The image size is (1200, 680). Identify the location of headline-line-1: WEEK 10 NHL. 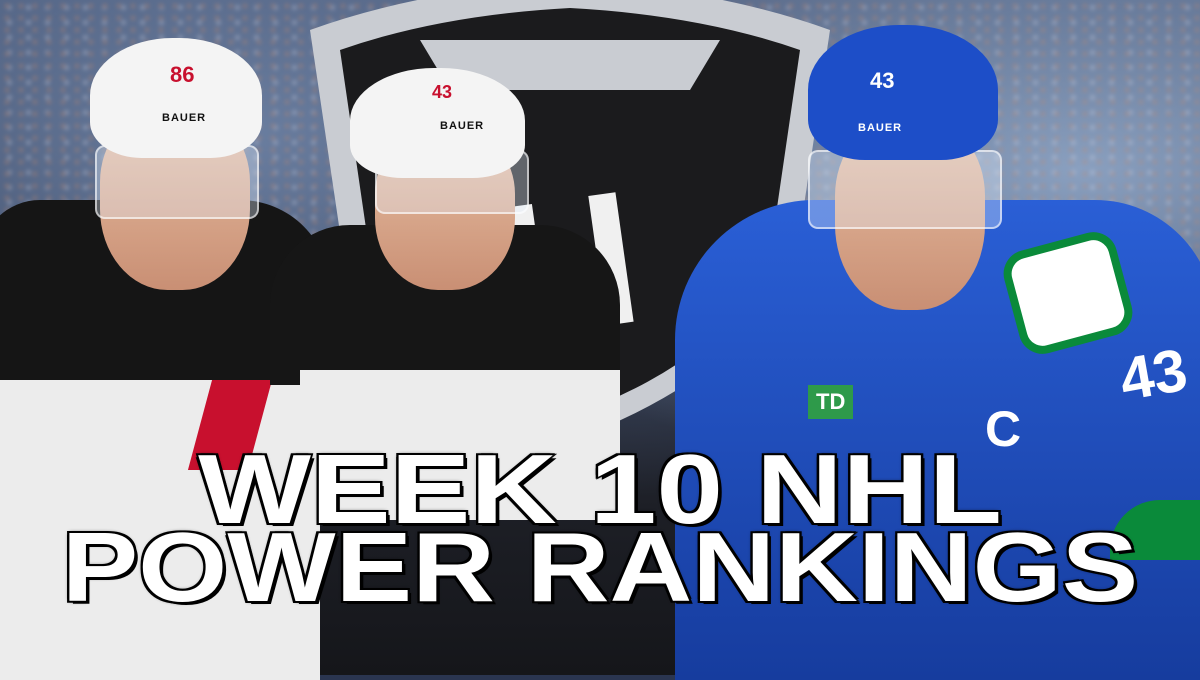
(599, 489).